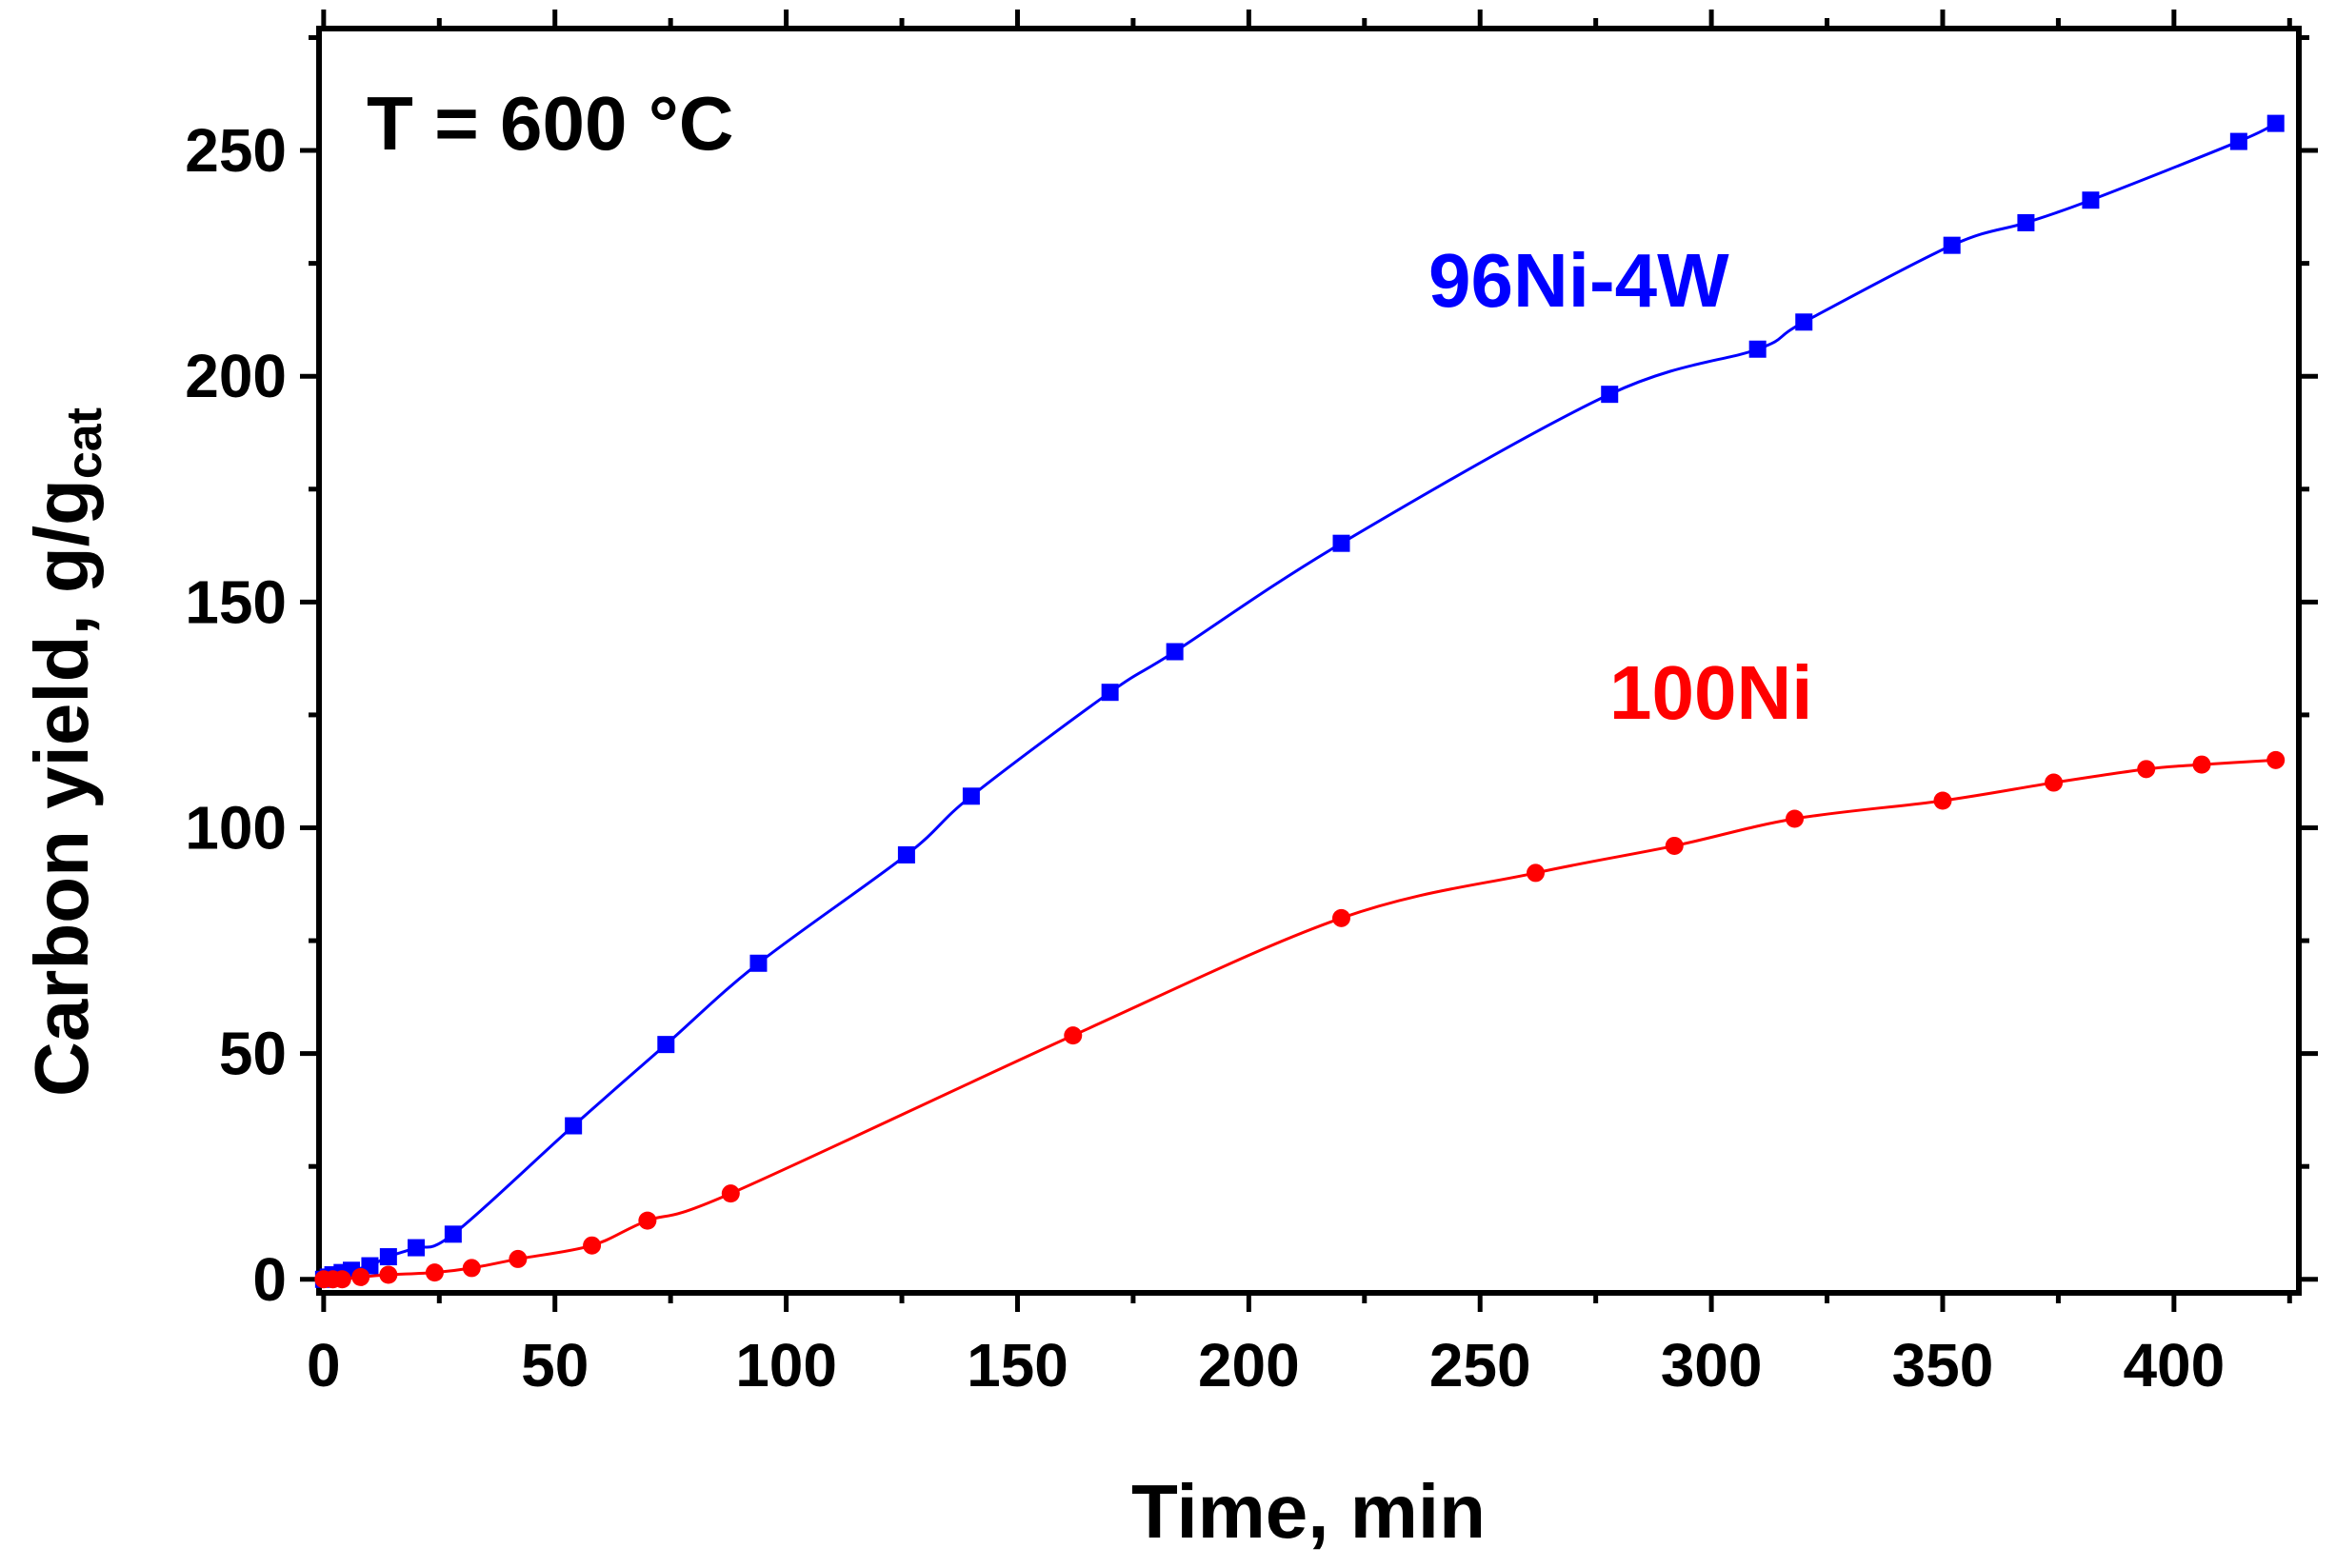  What do you see at coordinates (1017, 1365) in the screenshot?
I see `x-tick-label: 150` at bounding box center [1017, 1365].